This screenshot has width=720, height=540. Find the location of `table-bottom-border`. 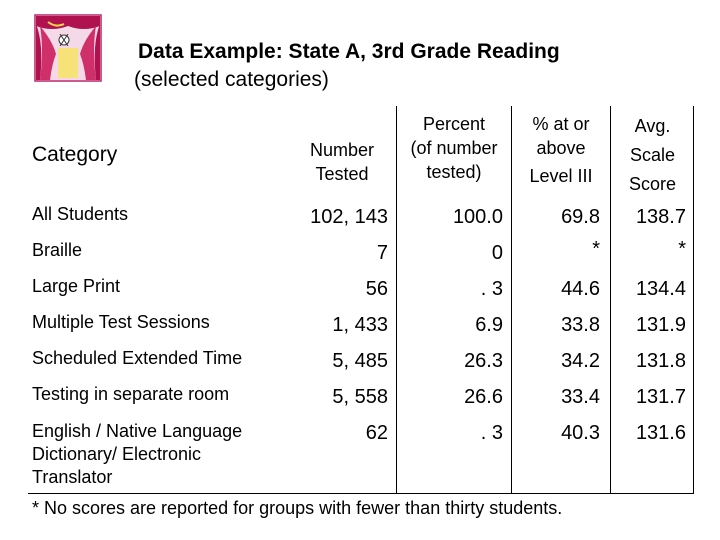

table-bottom-border is located at coordinates (361, 493).